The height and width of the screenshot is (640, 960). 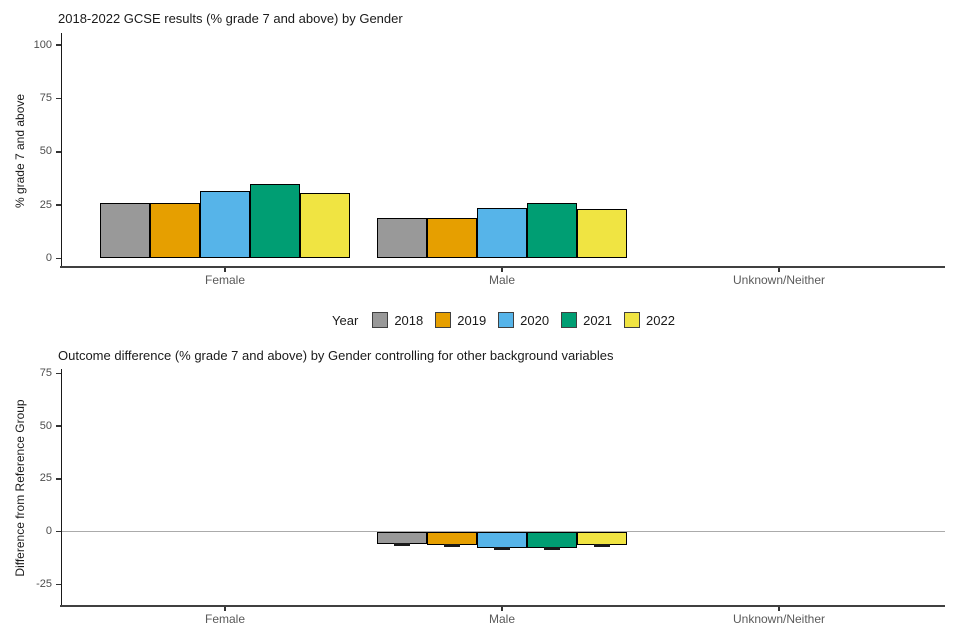 I want to click on legend-entry-label: 2018, so click(x=409, y=320).